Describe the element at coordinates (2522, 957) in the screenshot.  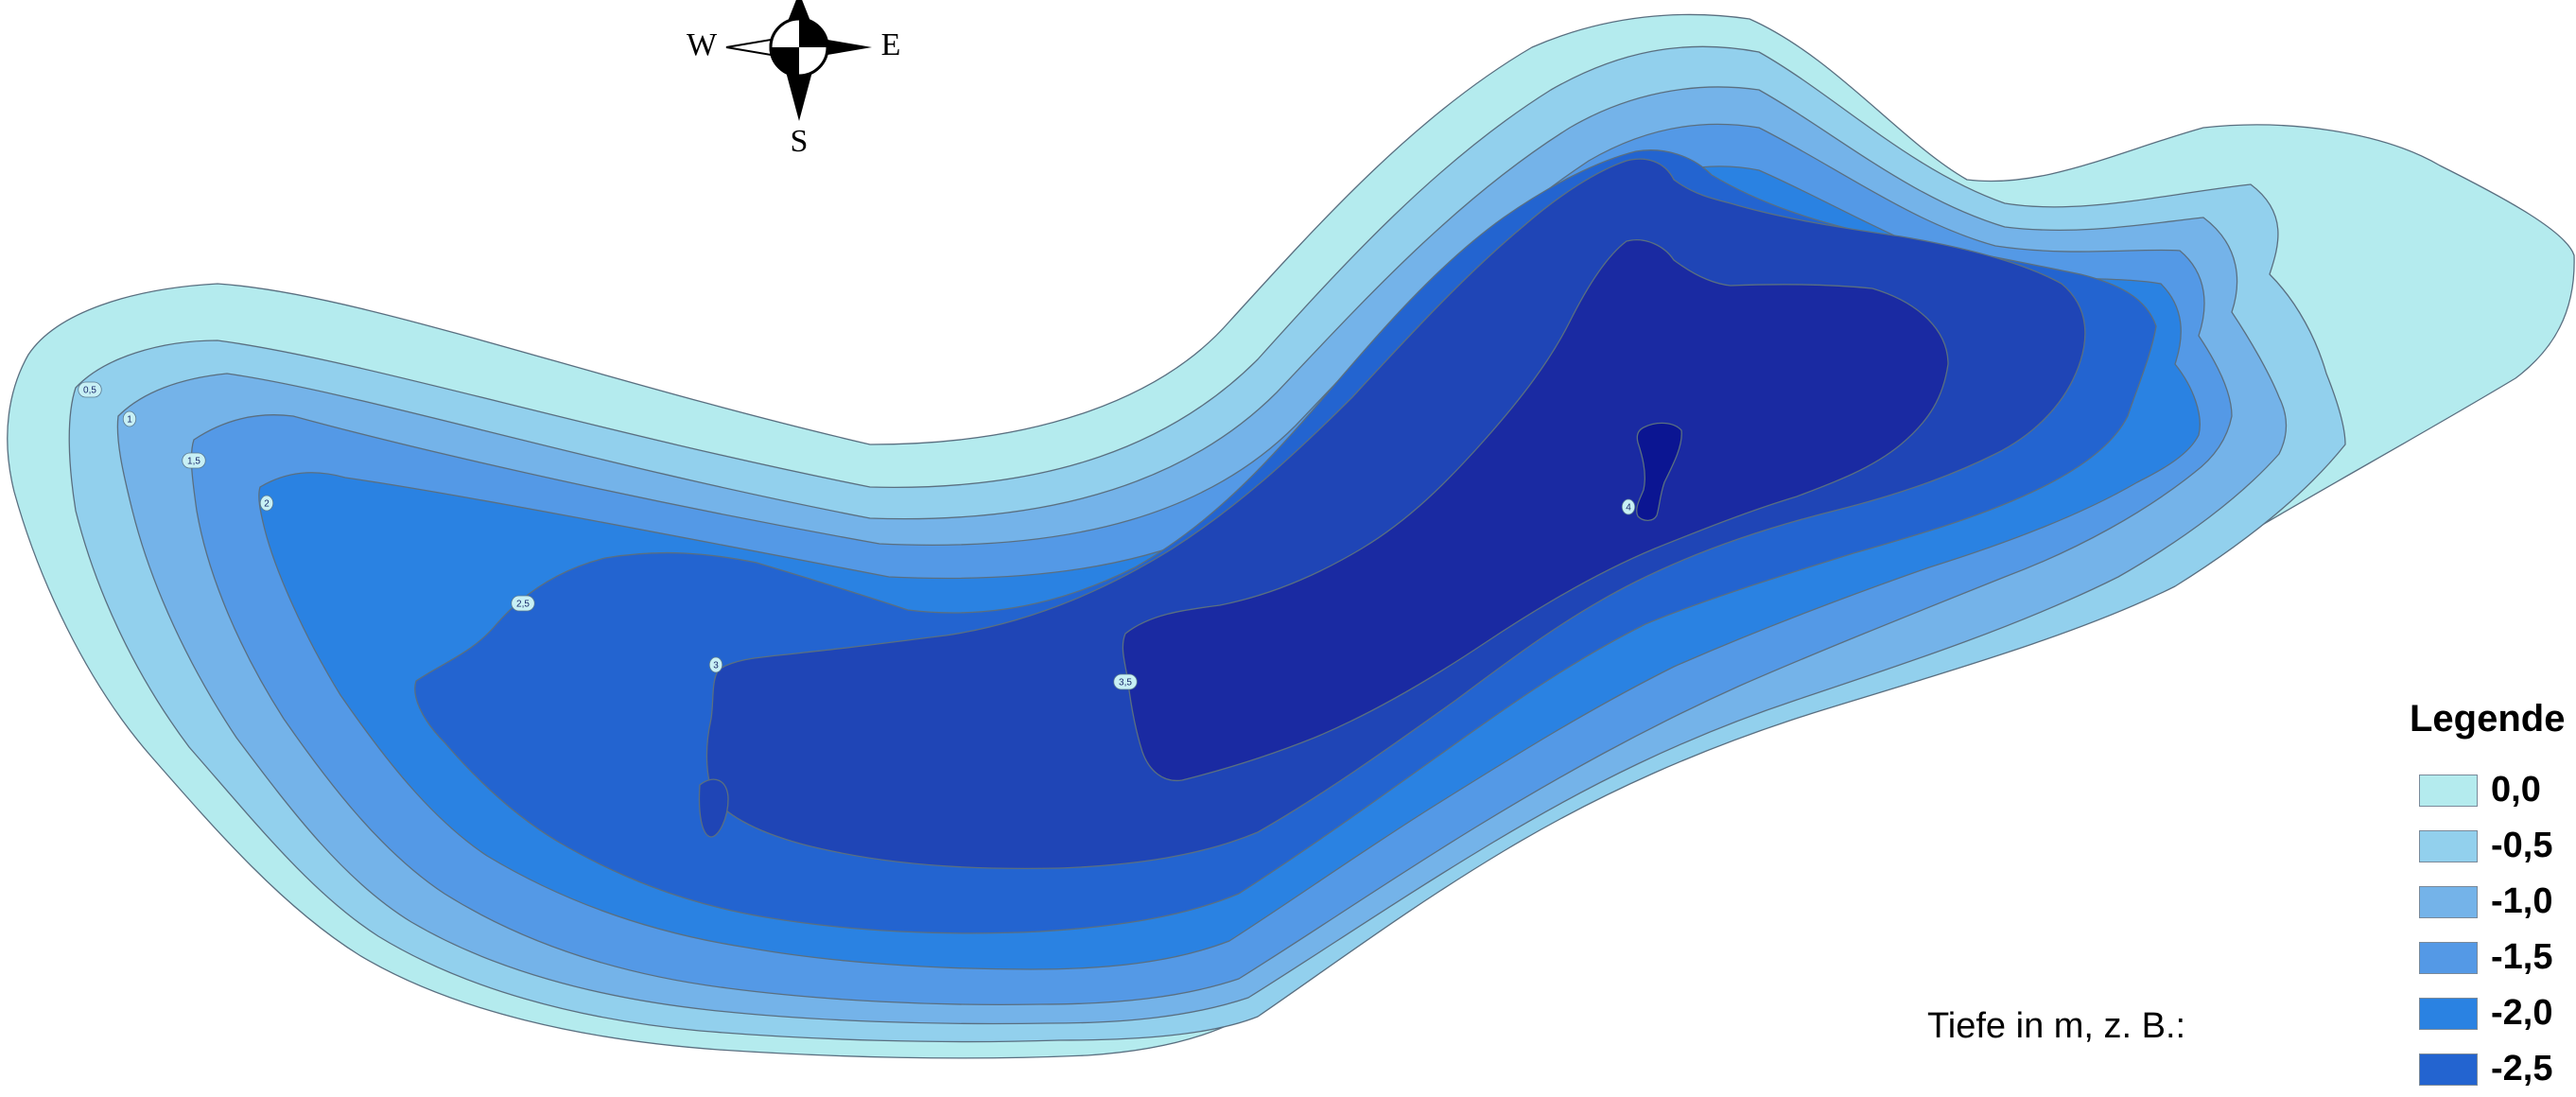
I see `legend-label: -1,5` at that location.